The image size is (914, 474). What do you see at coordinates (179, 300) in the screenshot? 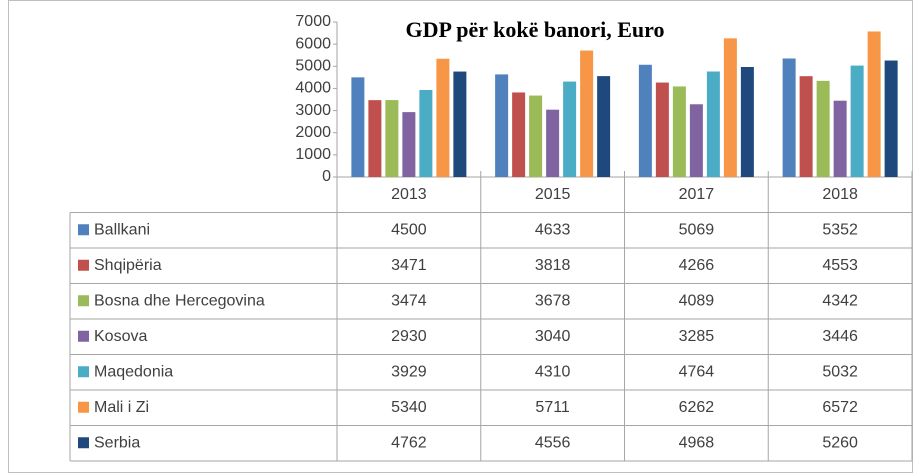
I see `legend-label: Bosna dhe Hercegovina` at bounding box center [179, 300].